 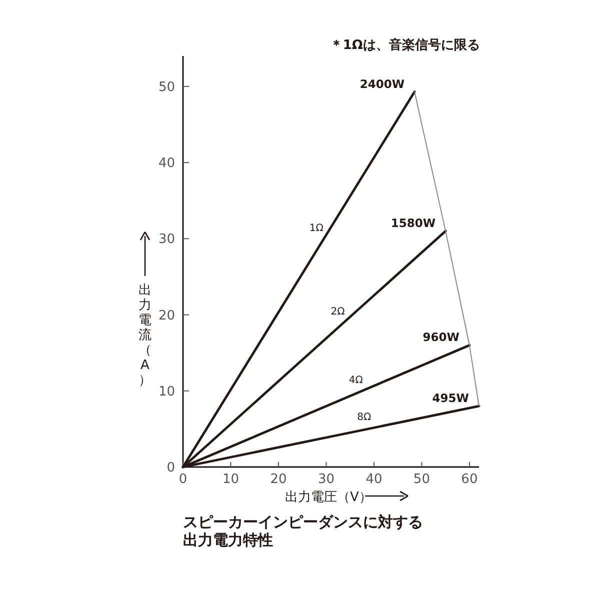 What do you see at coordinates (278, 479) in the screenshot?
I see `x-tick-label: 20` at bounding box center [278, 479].